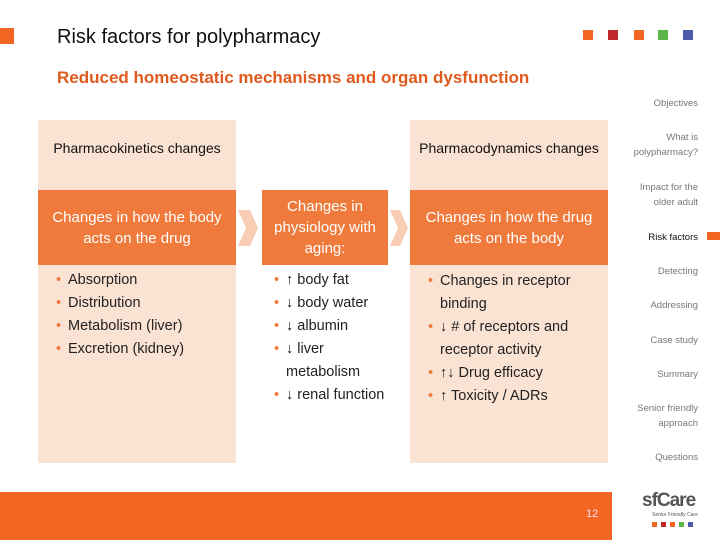  Describe the element at coordinates (673, 237) in the screenshot. I see `nav-item: Risk factors` at that location.